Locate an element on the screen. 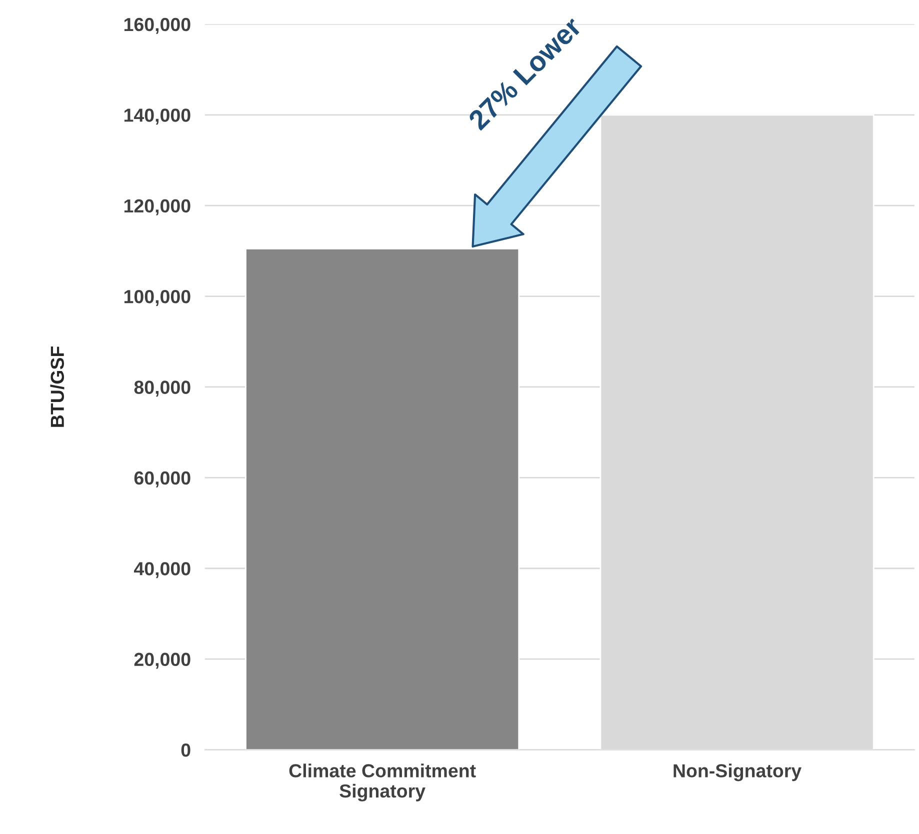 The height and width of the screenshot is (834, 919). x-tick-label: Climate Commitment Signatory is located at coordinates (382, 783).